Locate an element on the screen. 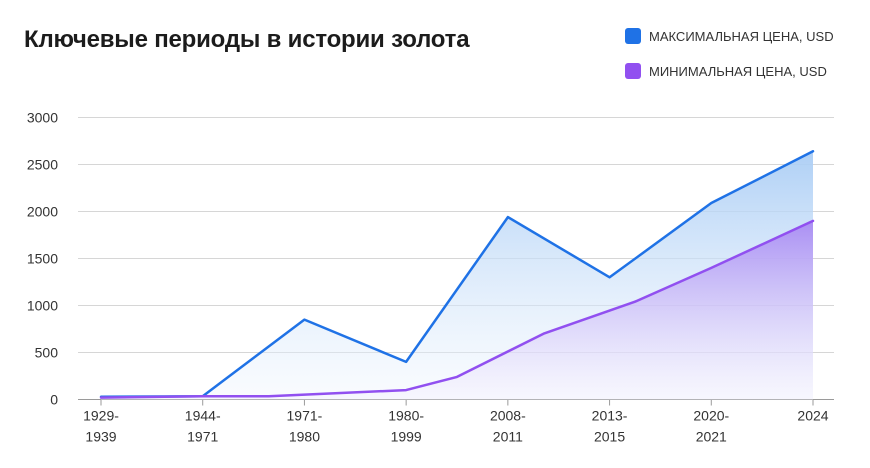 The width and height of the screenshot is (870, 468). x-tick-label: 2024 is located at coordinates (812, 416).